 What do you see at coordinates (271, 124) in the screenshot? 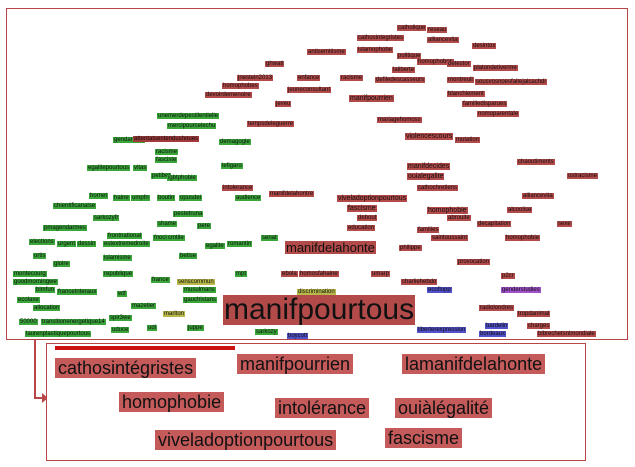
I see `cloud-word: tempsdeleguerre` at bounding box center [271, 124].